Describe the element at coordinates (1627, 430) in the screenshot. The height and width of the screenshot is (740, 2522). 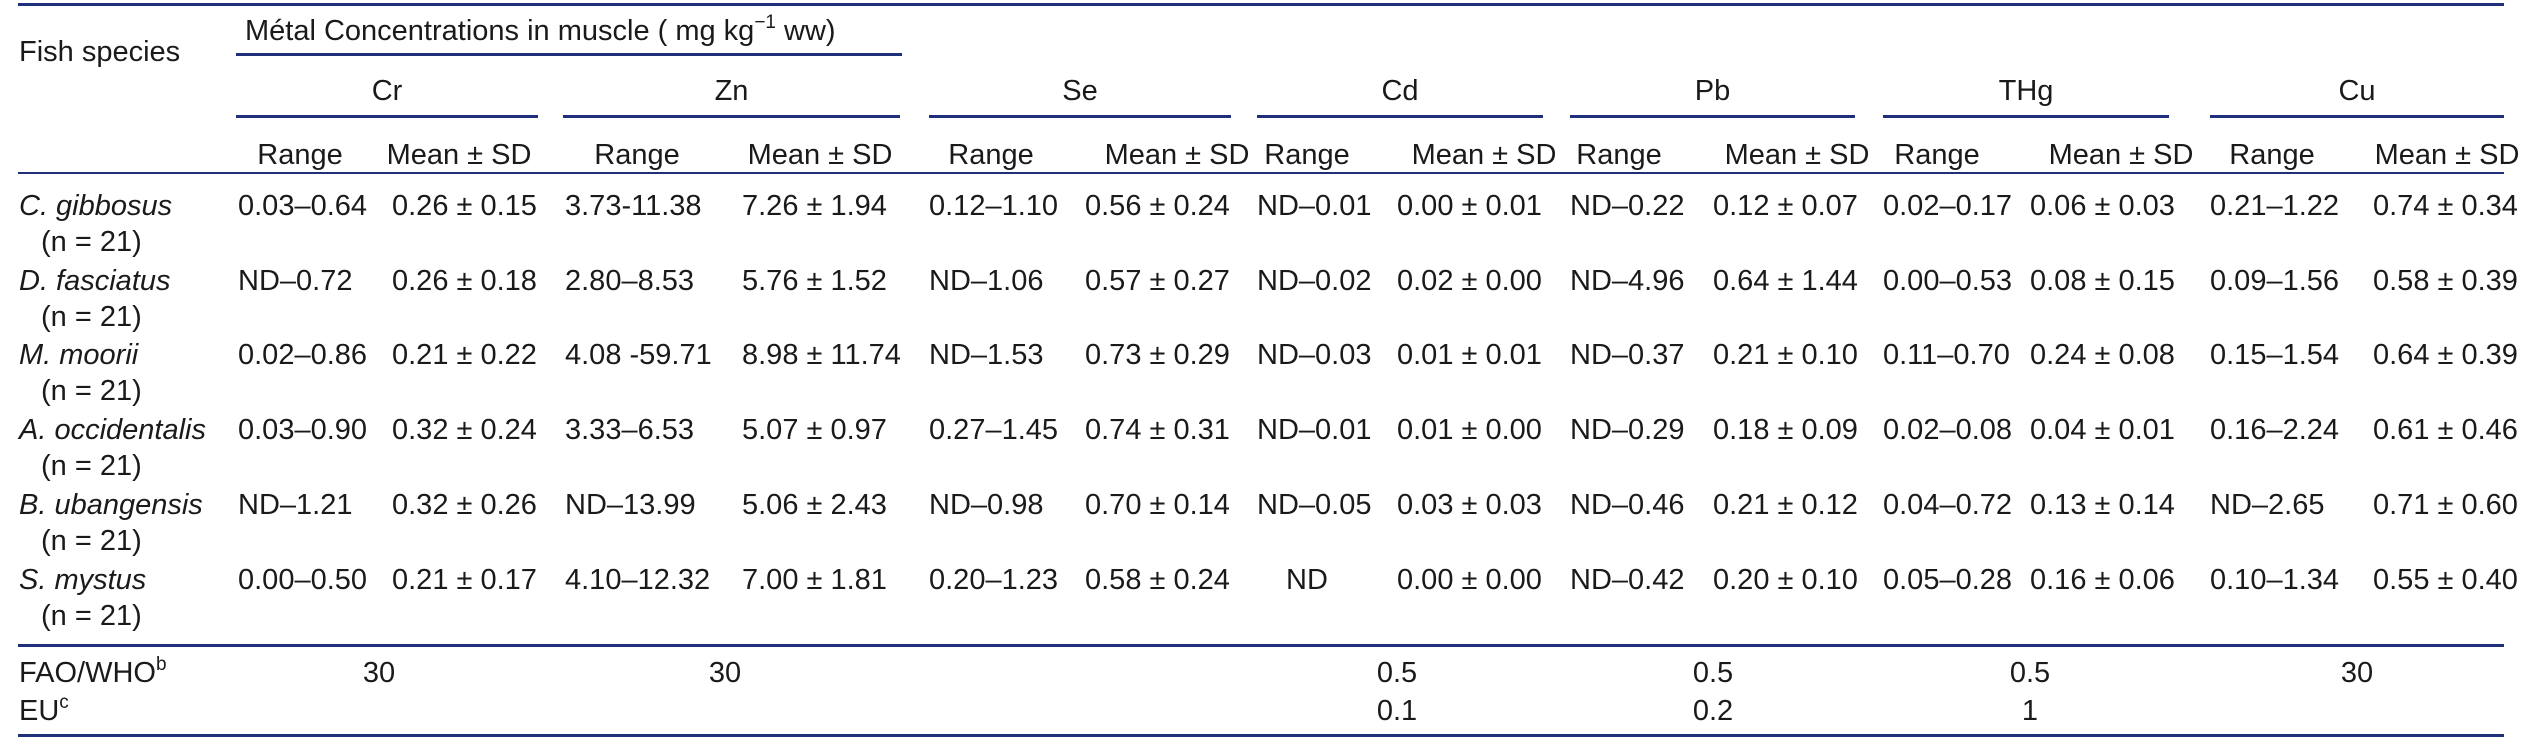
I see `table-cell: ND–0.29` at that location.